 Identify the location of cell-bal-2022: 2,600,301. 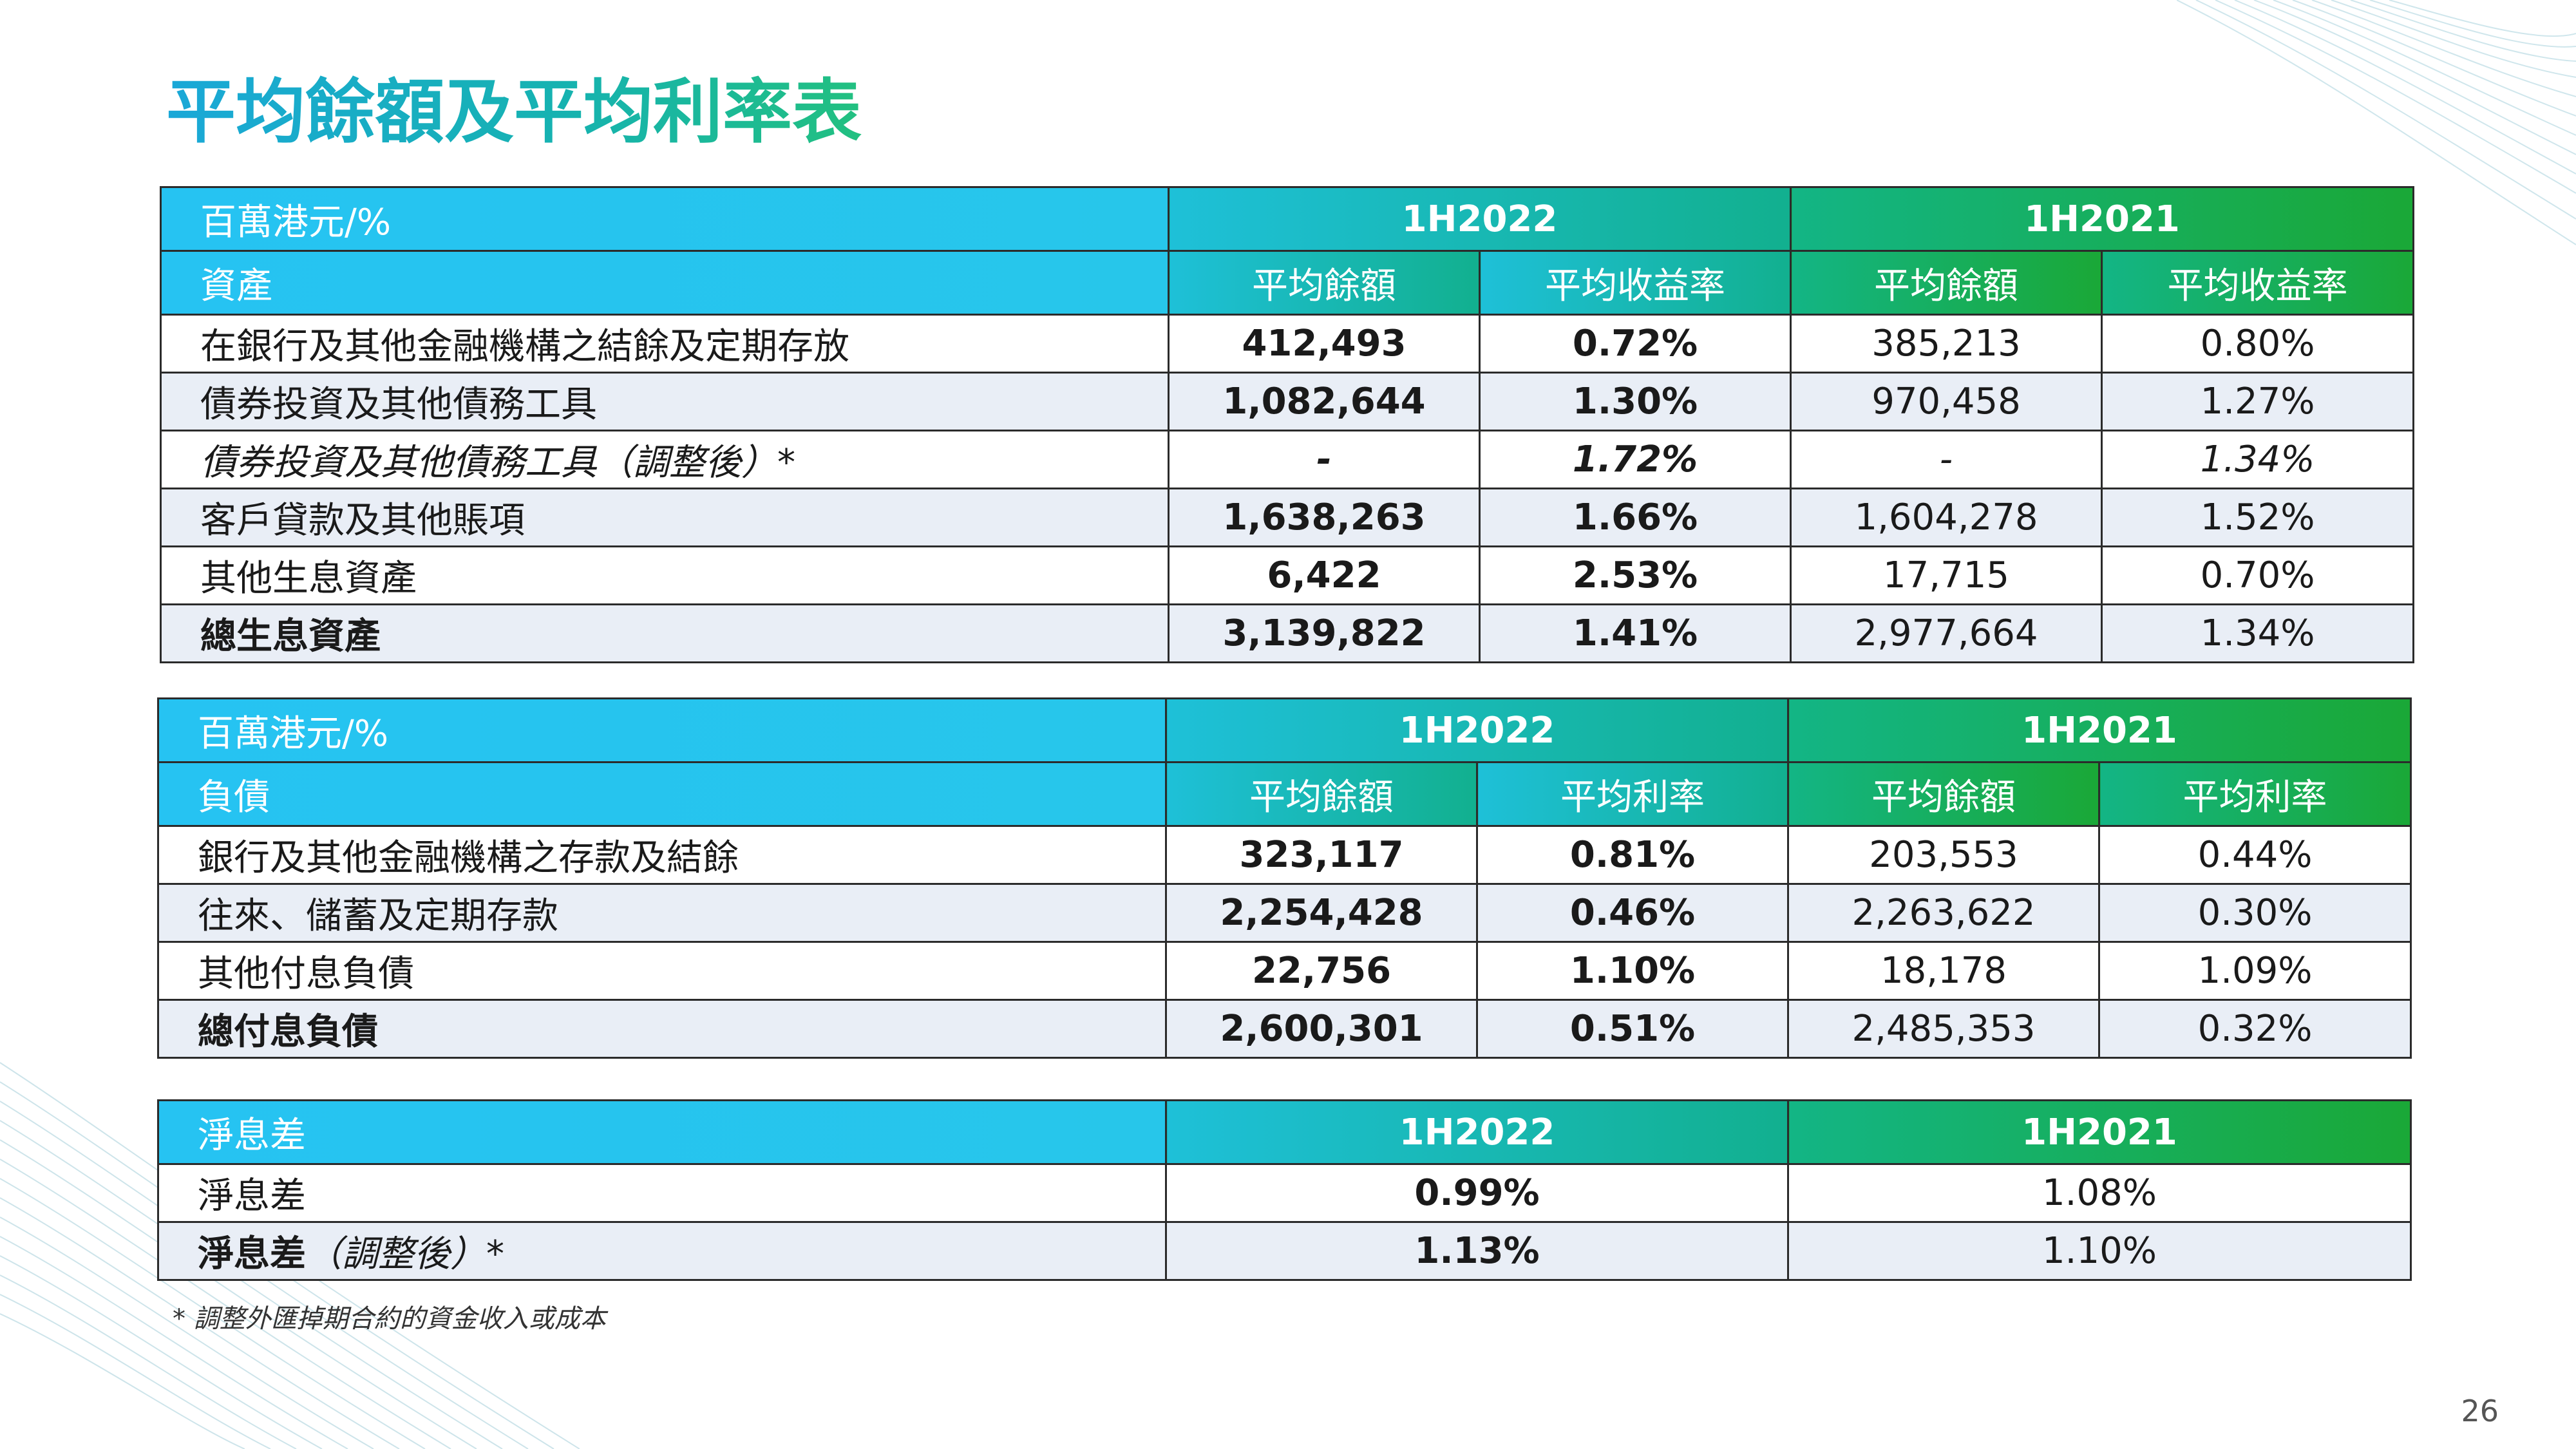
(1321, 1029).